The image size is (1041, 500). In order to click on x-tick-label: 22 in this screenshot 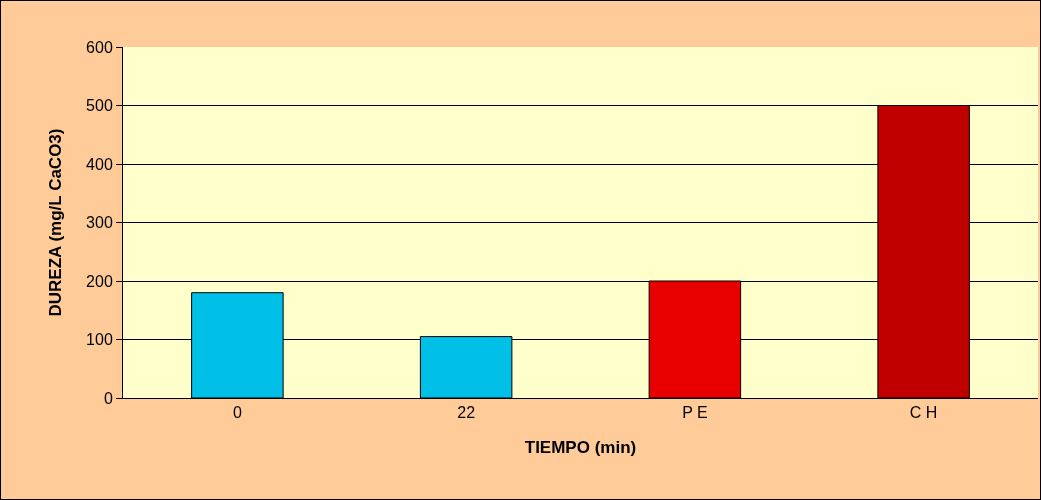, I will do `click(466, 413)`.